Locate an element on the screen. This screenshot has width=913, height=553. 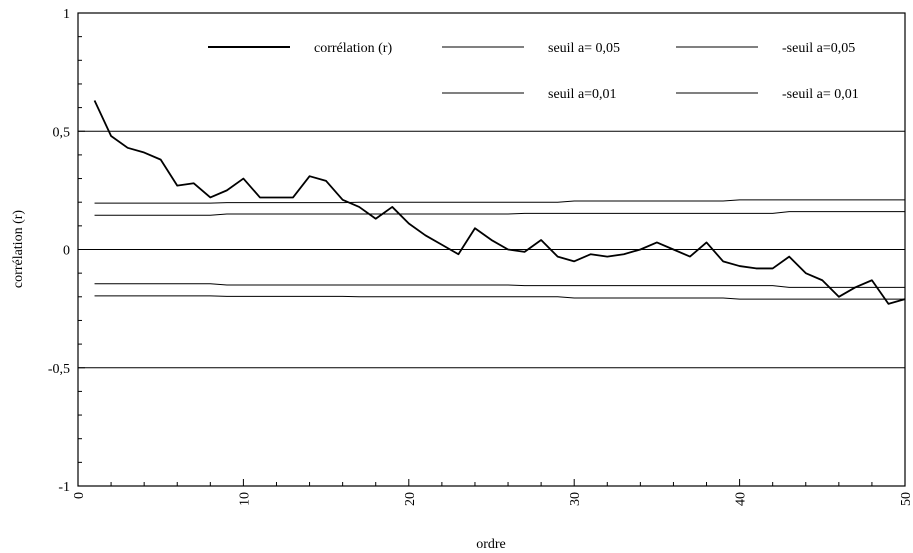
y-tick-label: -0,5 is located at coordinates (59, 369).